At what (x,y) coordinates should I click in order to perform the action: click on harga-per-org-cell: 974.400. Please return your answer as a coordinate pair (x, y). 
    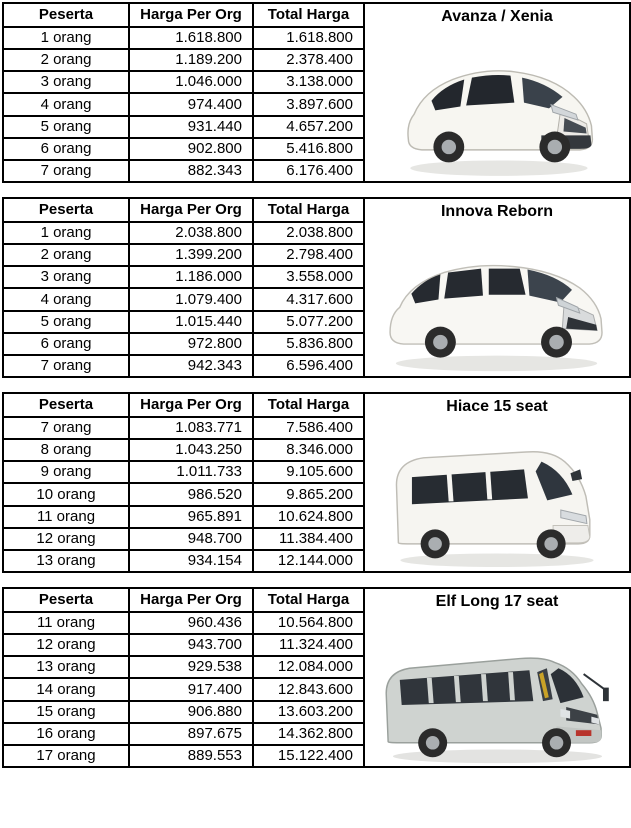
    Looking at the image, I should click on (191, 104).